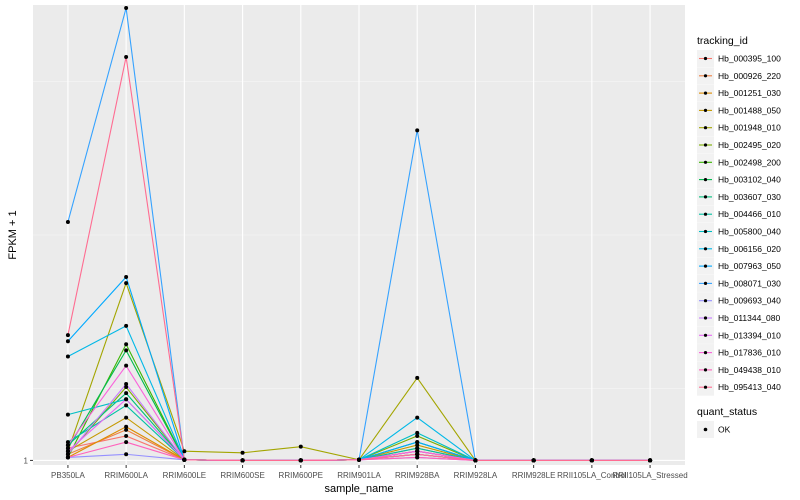  What do you see at coordinates (749, 59) in the screenshot?
I see `legend-label: Hb_000395_100` at bounding box center [749, 59].